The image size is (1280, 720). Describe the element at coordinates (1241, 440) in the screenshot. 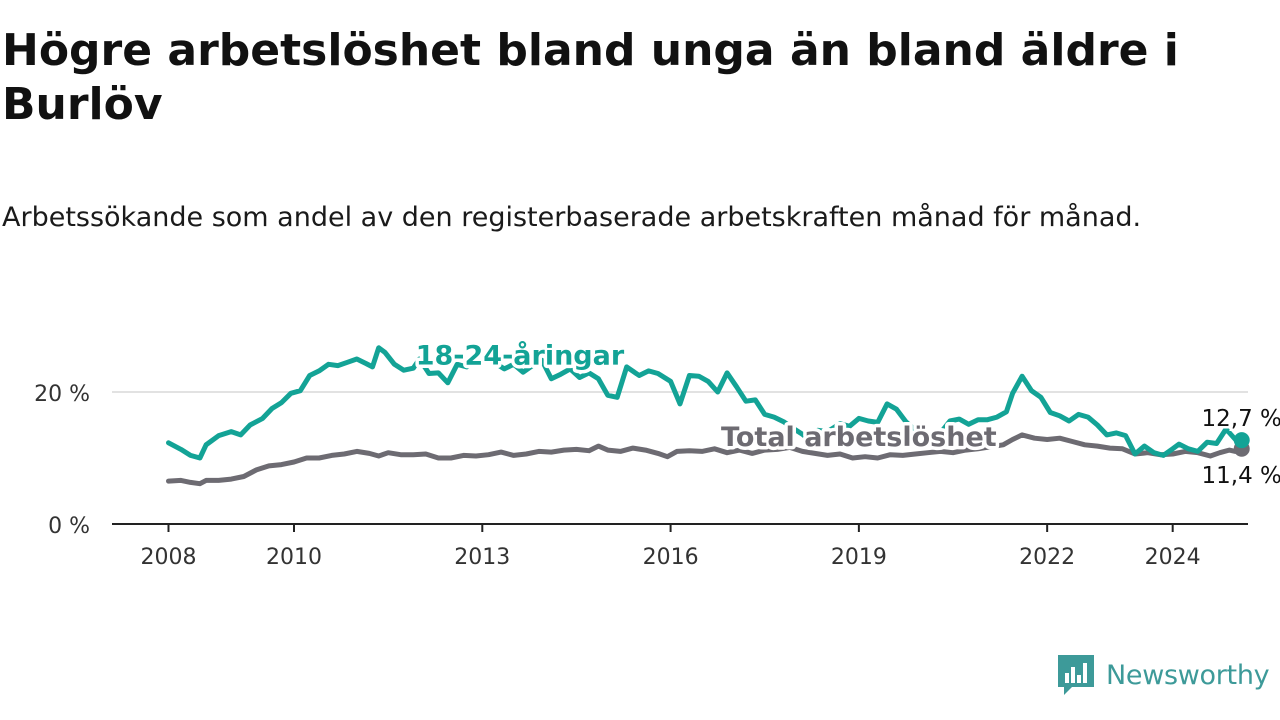

I see `end-marker-youth` at that location.